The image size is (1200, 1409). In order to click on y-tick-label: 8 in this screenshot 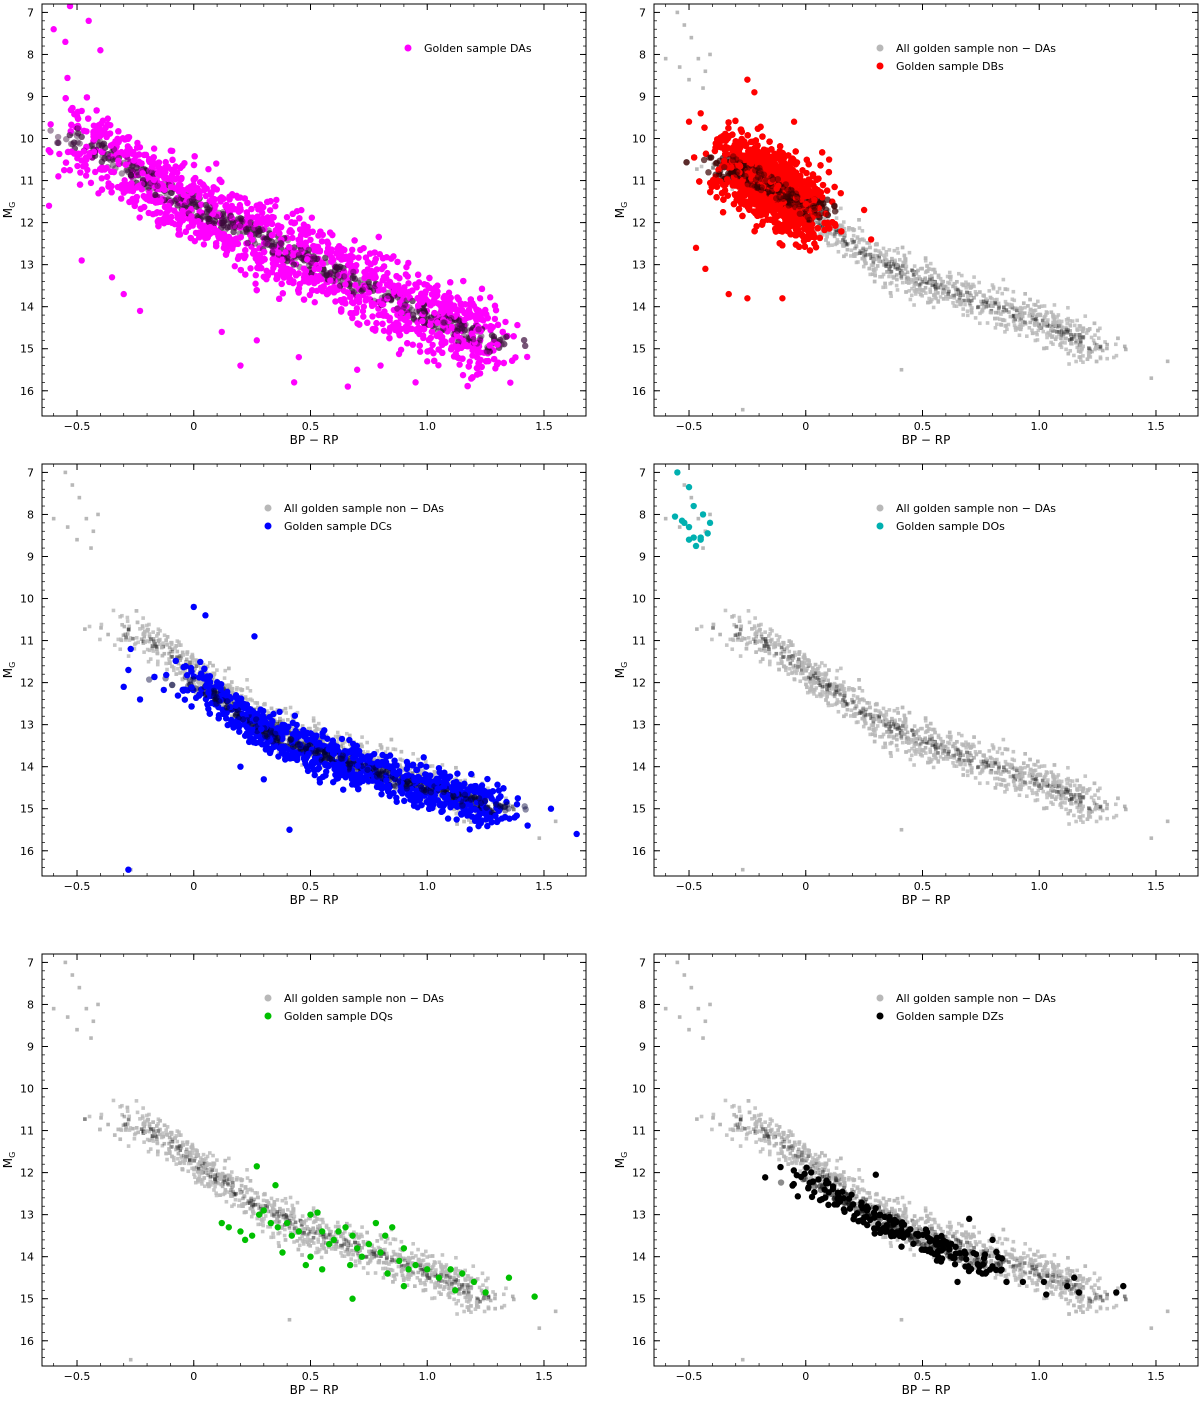, I will do `click(30, 54)`.